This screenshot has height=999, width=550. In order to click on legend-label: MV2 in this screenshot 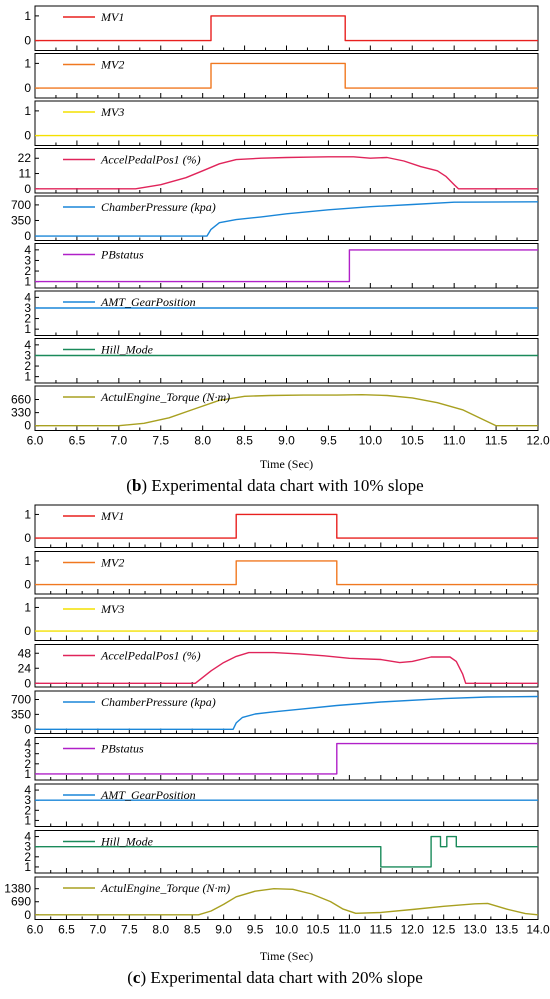, I will do `click(112, 65)`.